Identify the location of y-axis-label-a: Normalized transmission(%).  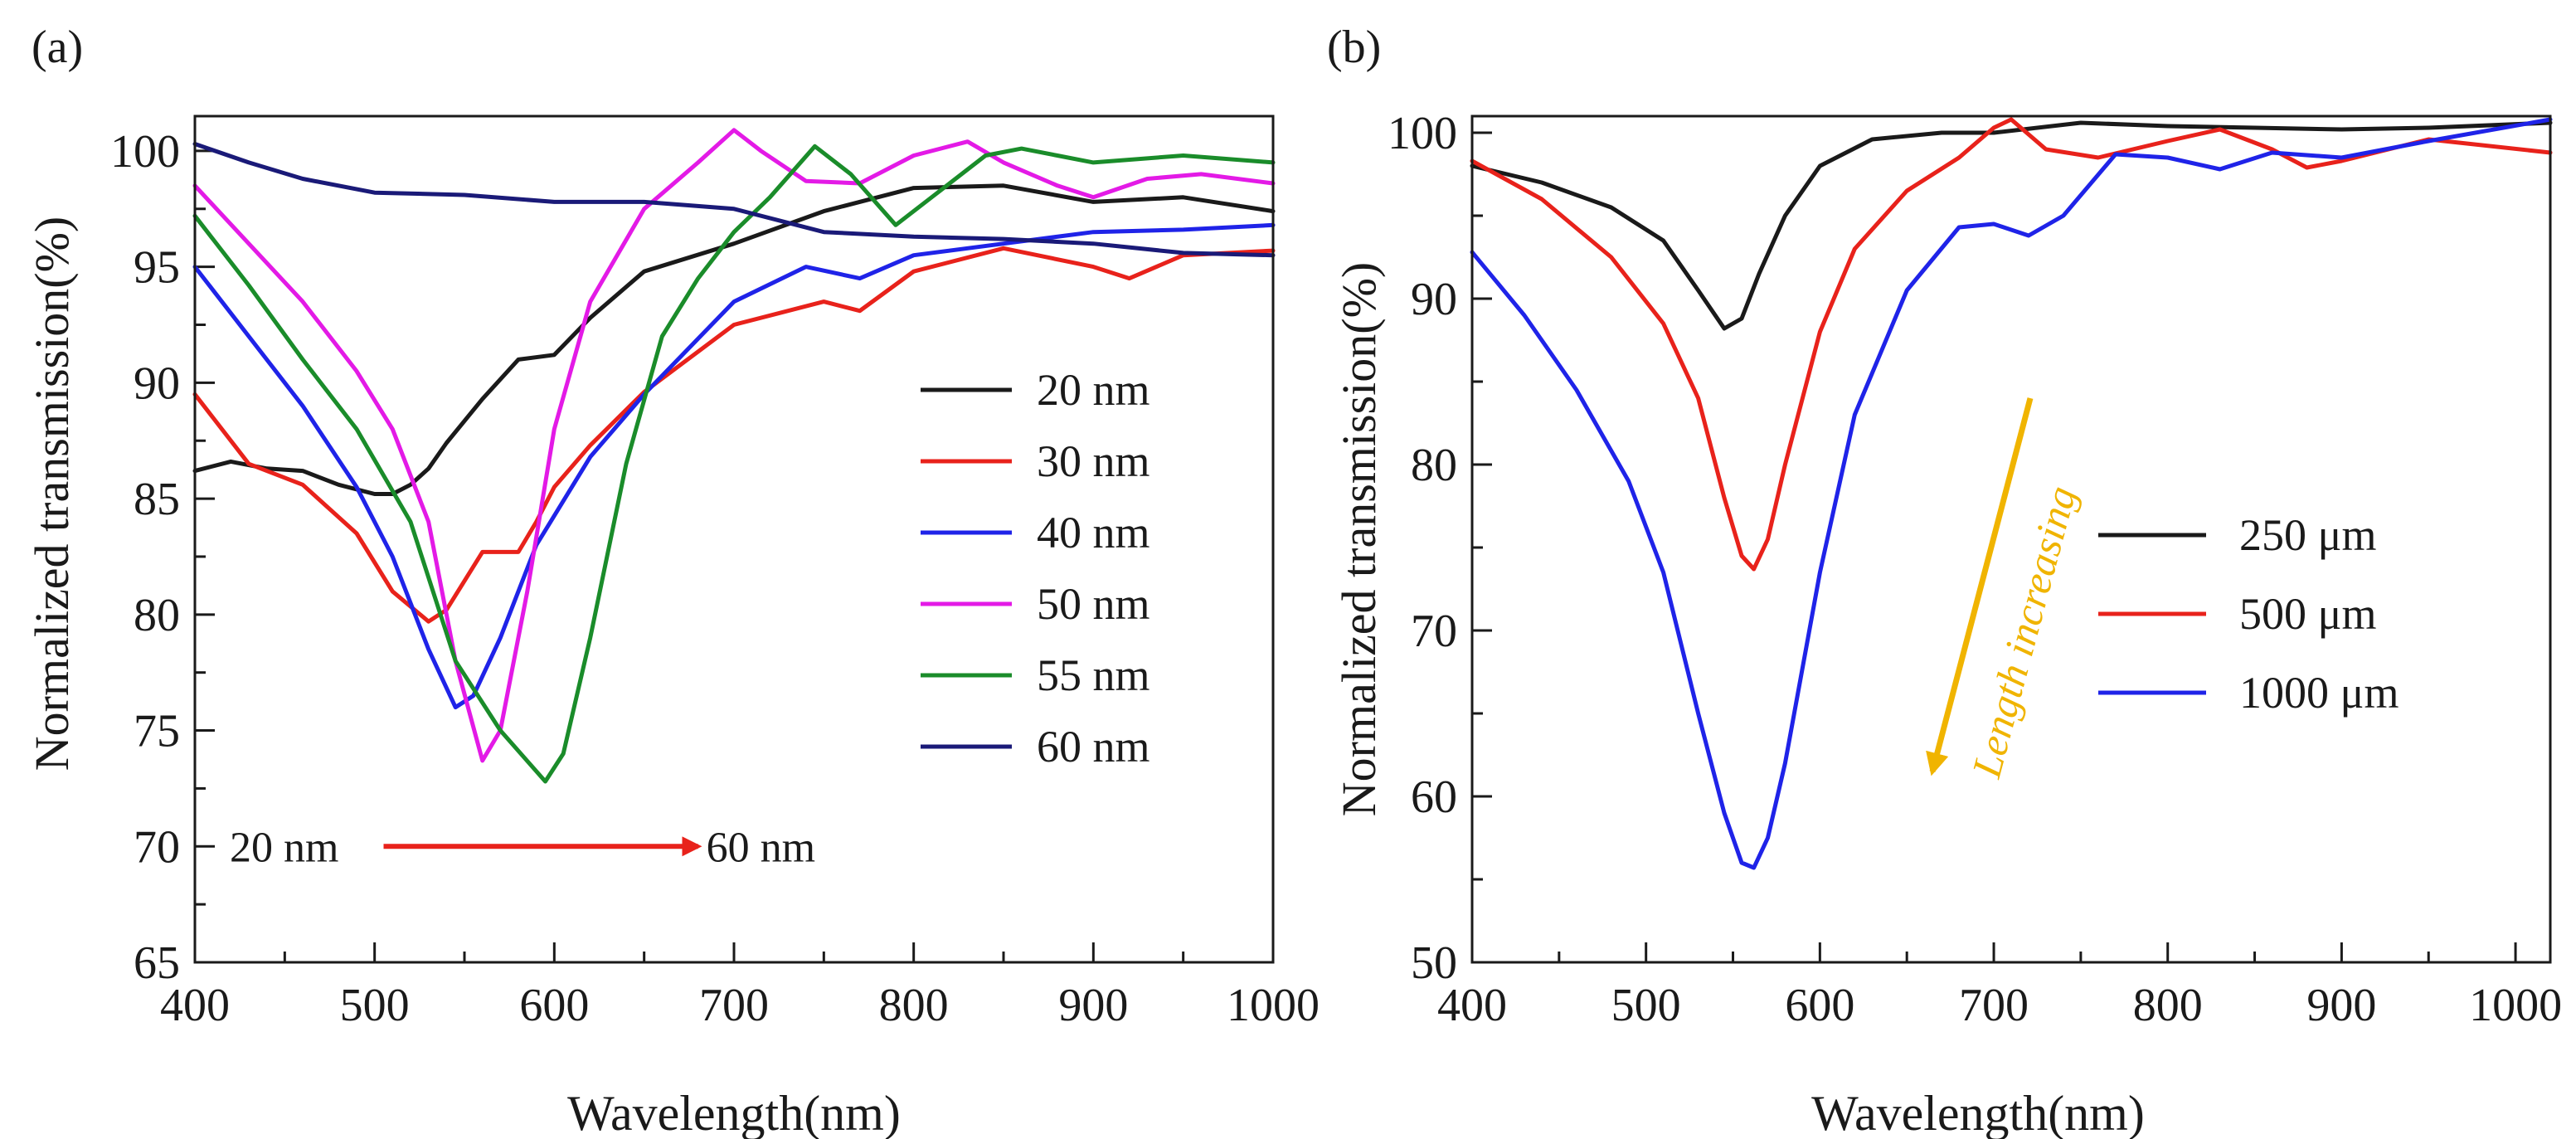
(52, 494).